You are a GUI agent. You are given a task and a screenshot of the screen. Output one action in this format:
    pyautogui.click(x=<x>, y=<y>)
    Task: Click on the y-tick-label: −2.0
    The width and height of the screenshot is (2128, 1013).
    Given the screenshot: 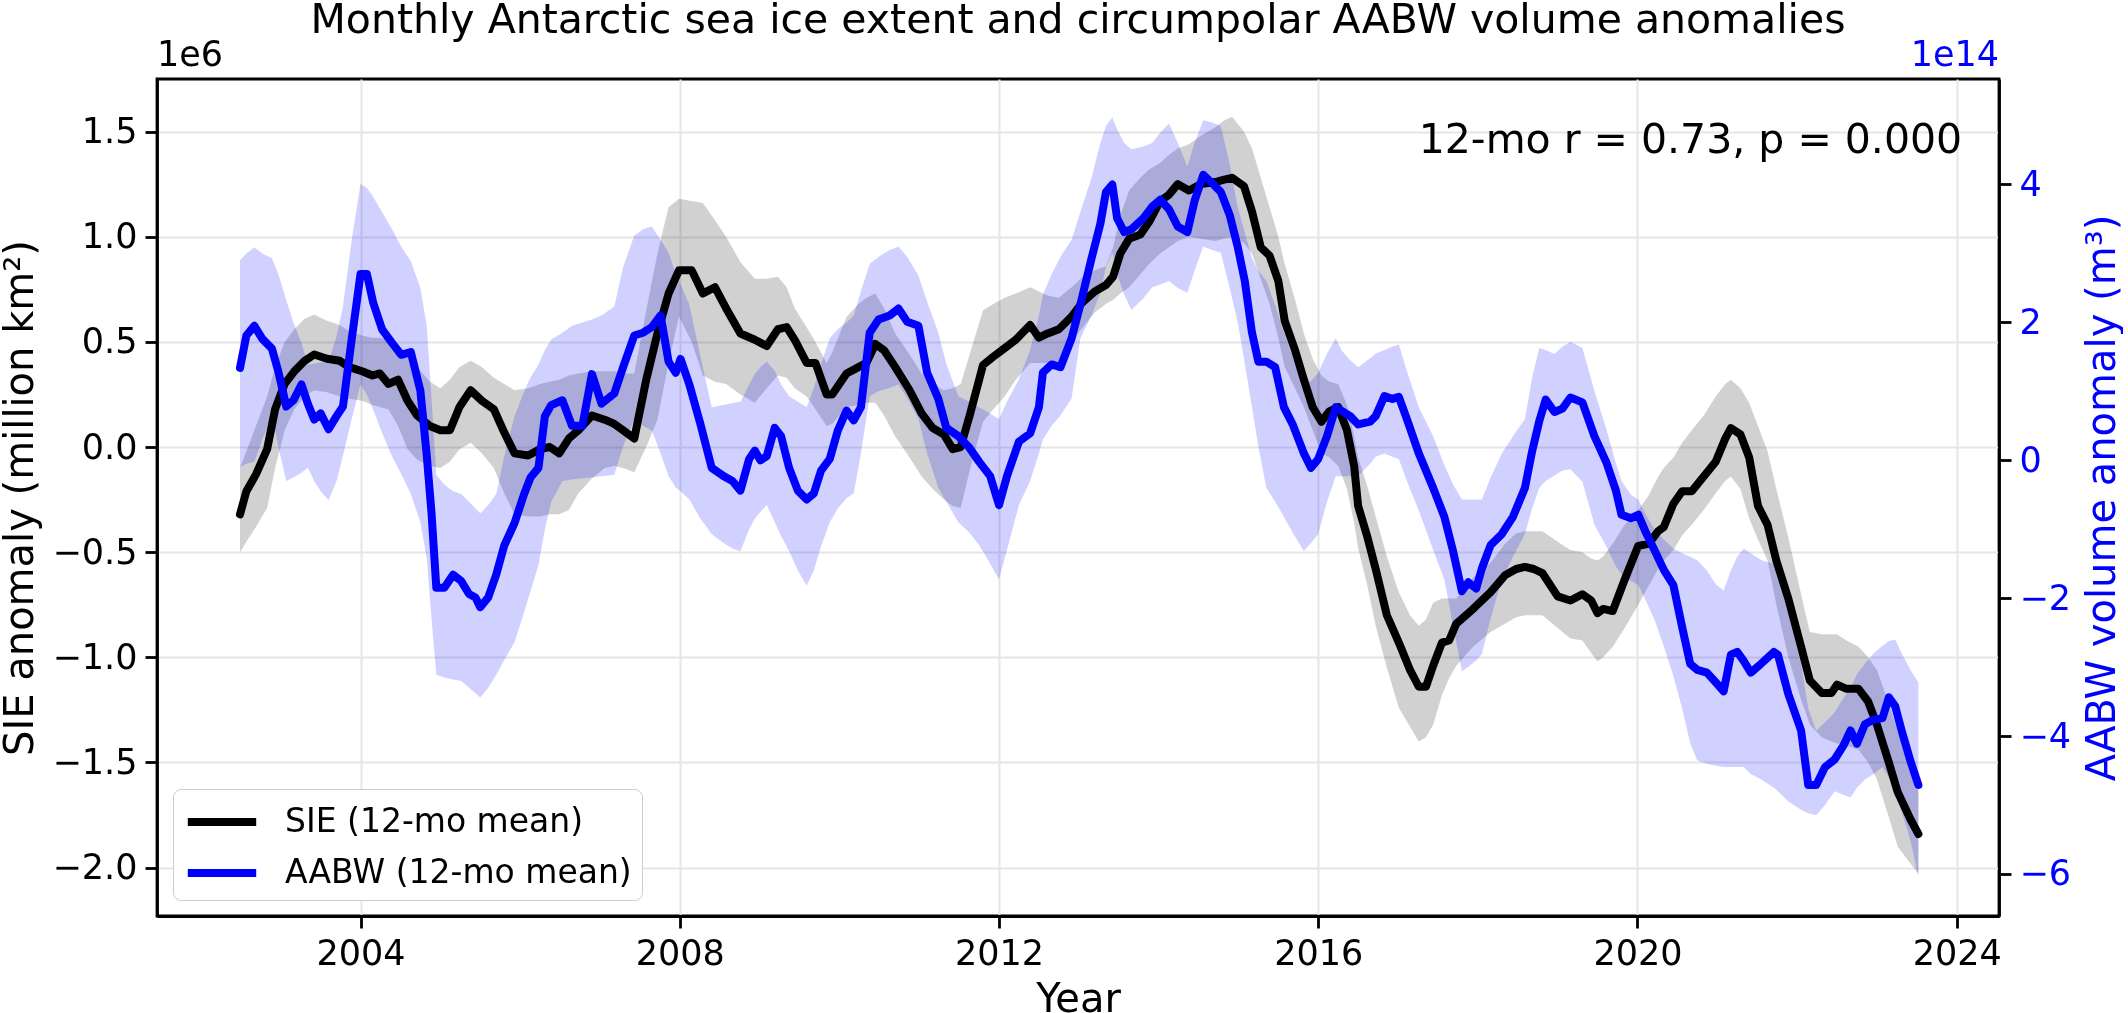 What is the action you would take?
    pyautogui.click(x=95, y=867)
    